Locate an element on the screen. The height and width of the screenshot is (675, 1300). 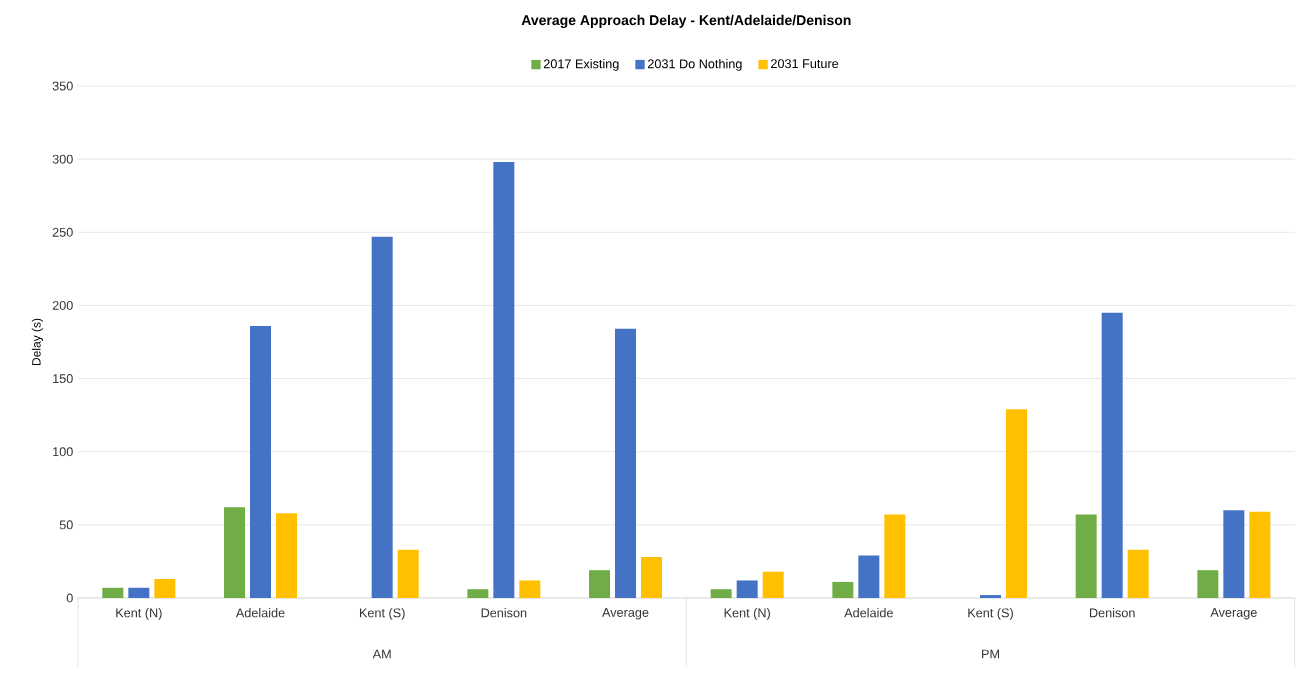
legend-label: 2031 Future is located at coordinates (805, 64).